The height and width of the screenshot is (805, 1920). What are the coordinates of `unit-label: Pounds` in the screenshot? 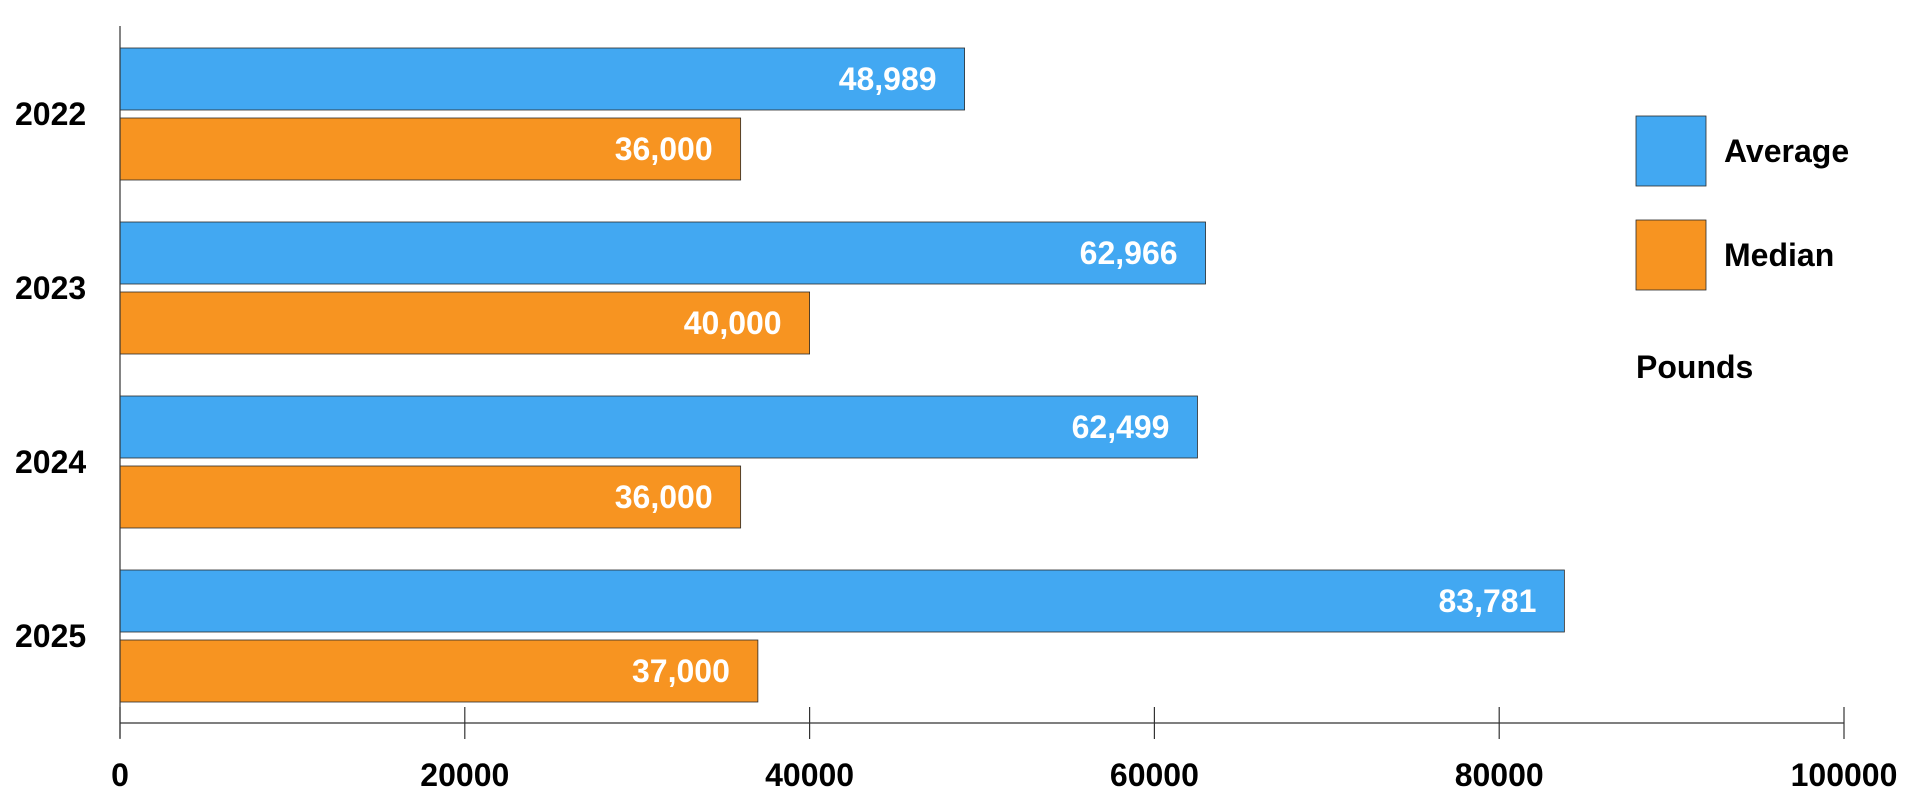 It's located at (1694, 367).